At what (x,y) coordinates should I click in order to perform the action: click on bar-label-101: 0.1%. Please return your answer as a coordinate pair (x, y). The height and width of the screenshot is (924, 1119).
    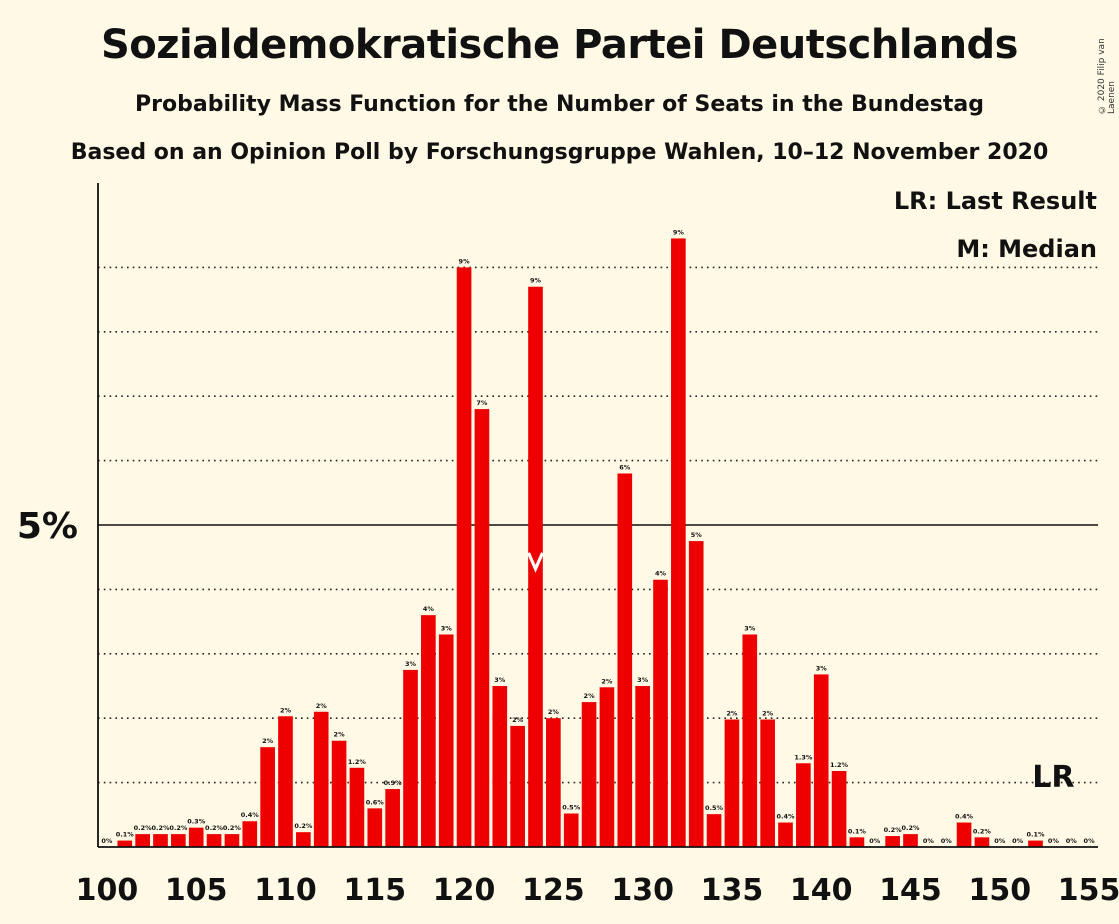
    Looking at the image, I should click on (125, 835).